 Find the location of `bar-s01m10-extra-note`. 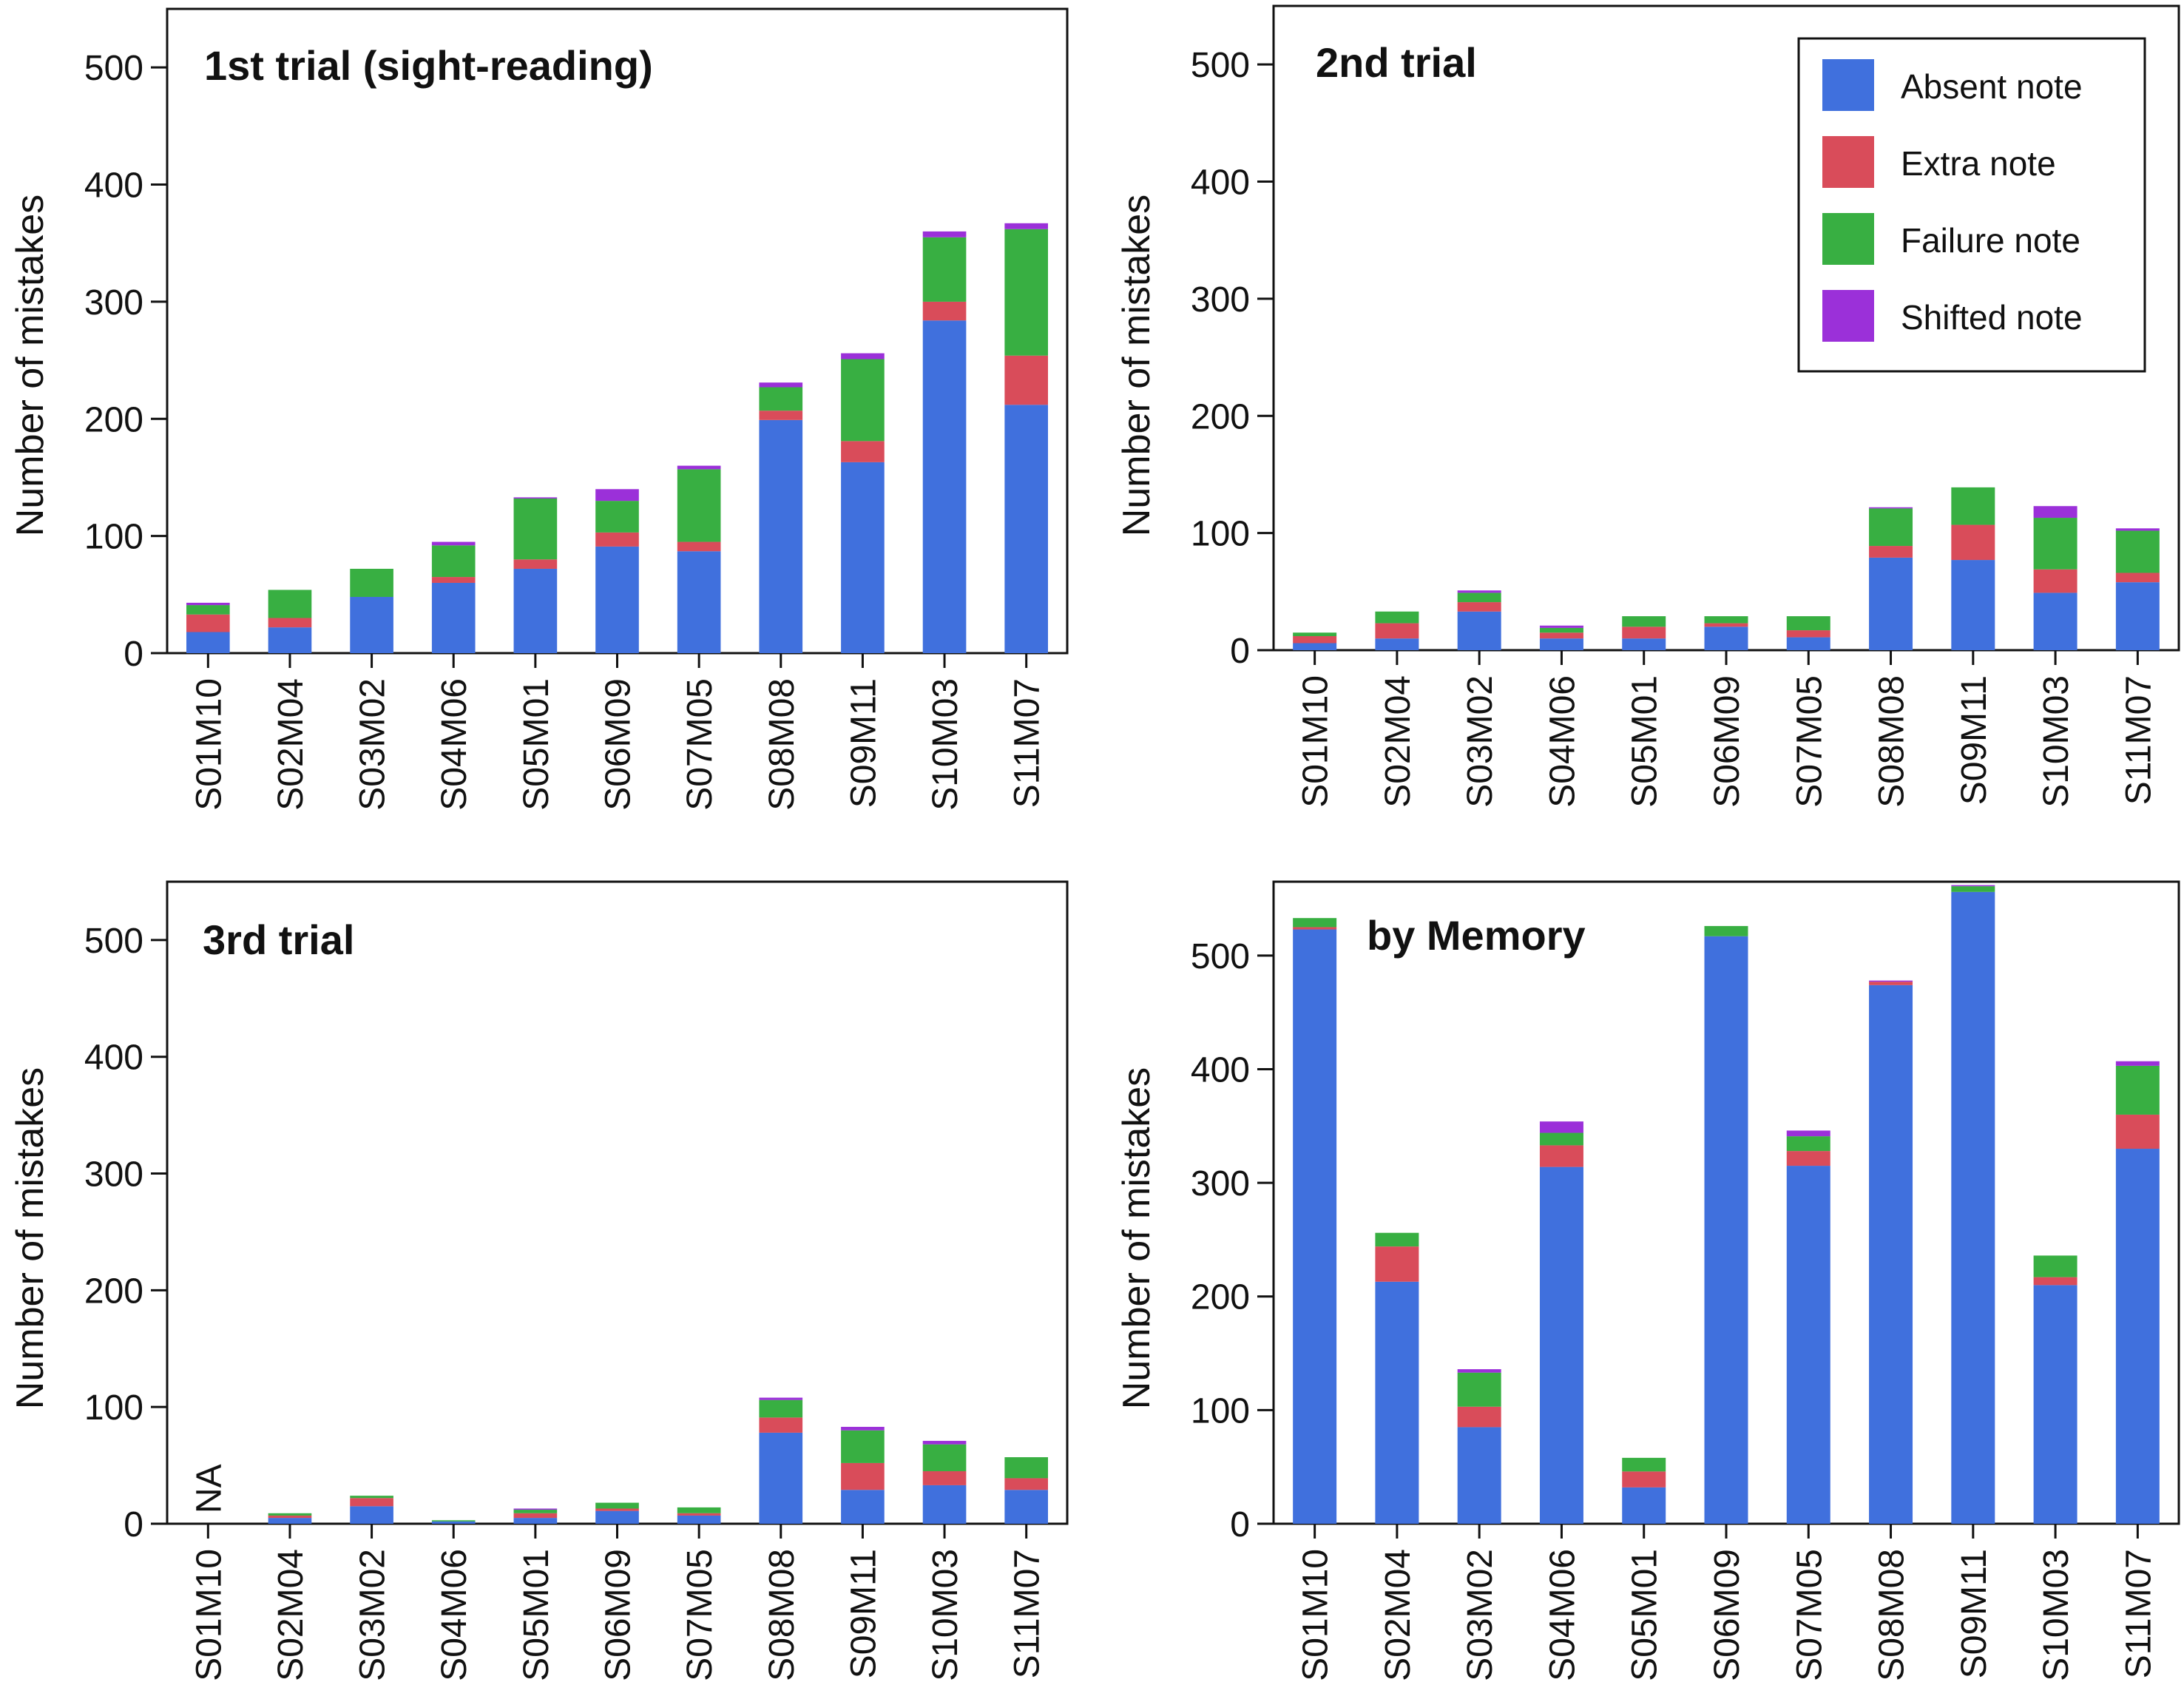

bar-s01m10-extra-note is located at coordinates (1315, 639).